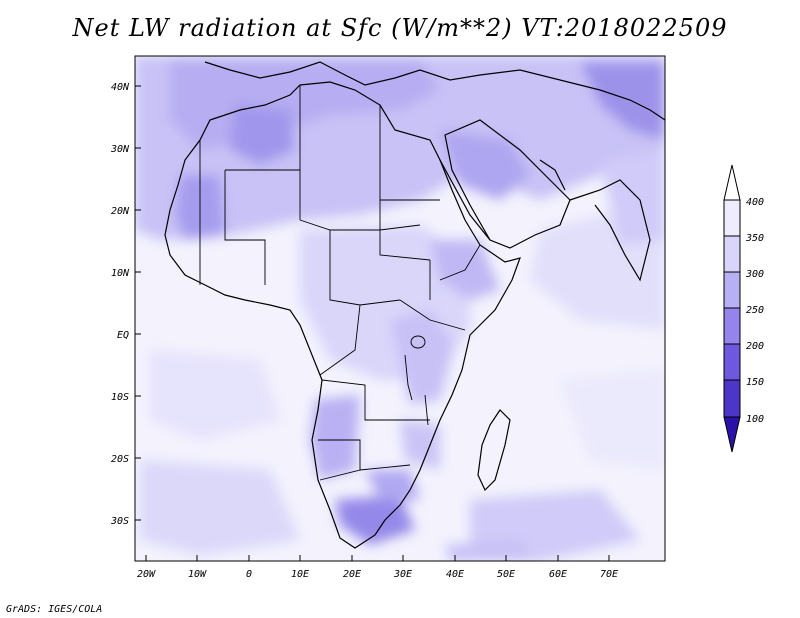 The width and height of the screenshot is (800, 618). I want to click on lon-label: 0, so click(249, 574).